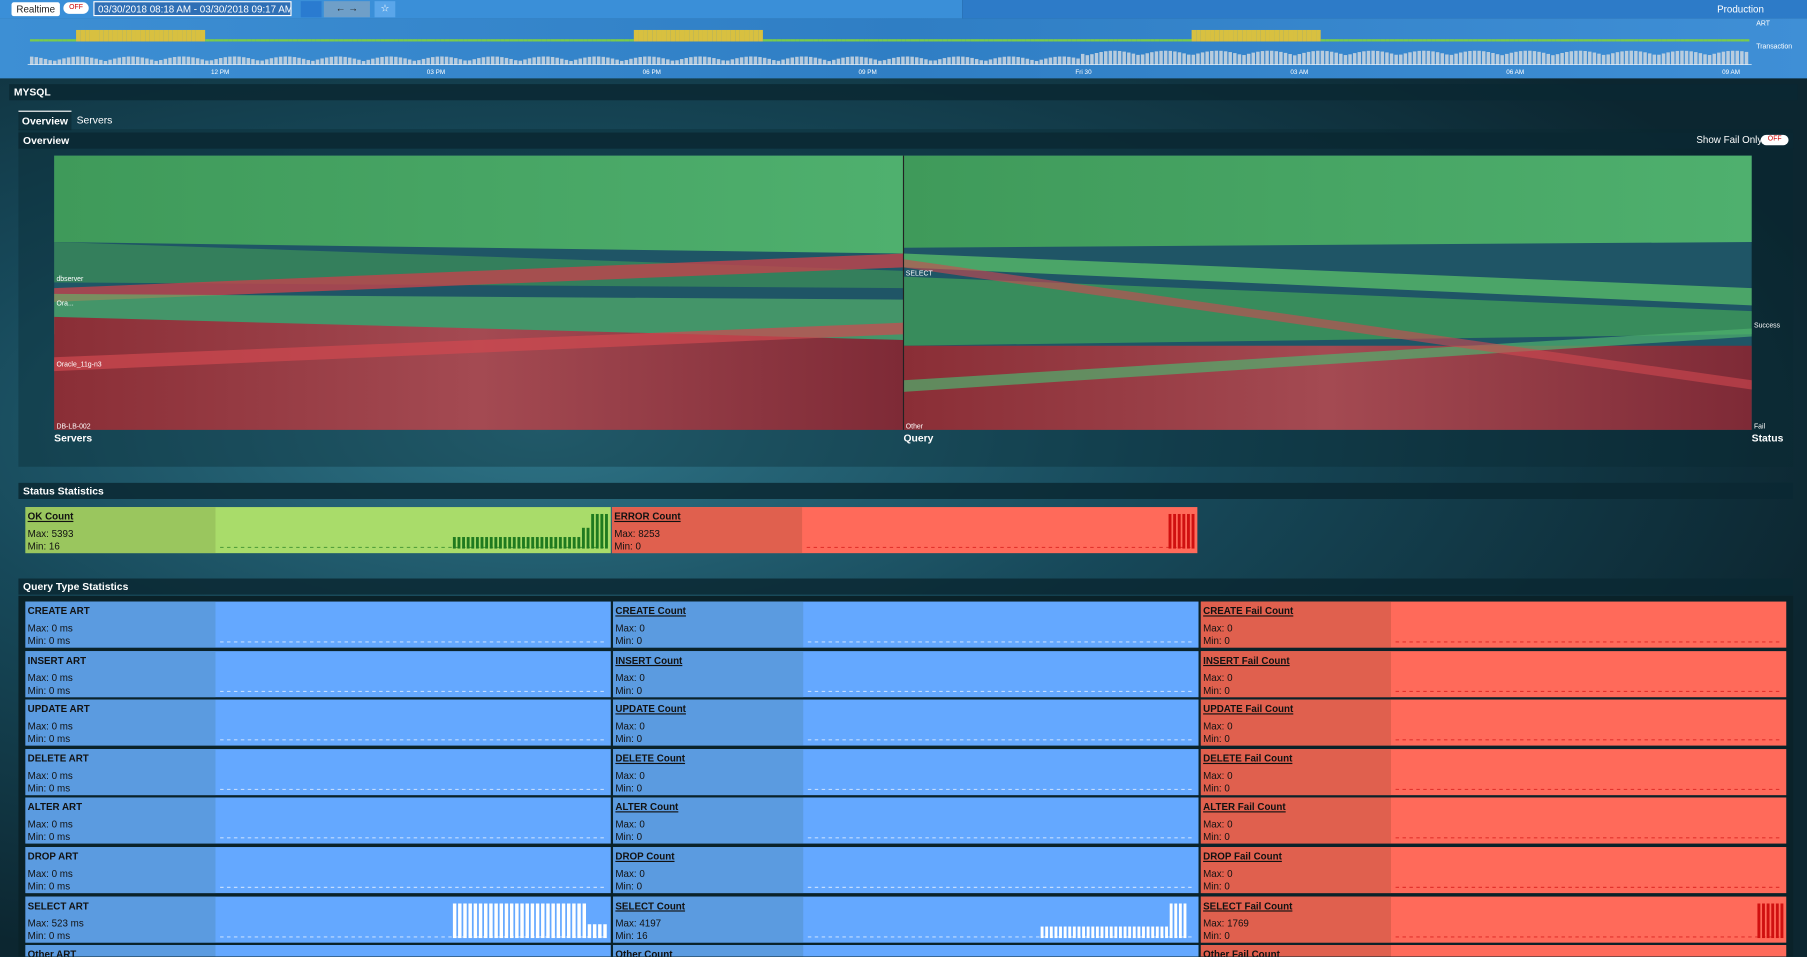 Image resolution: width=1807 pixels, height=957 pixels. Describe the element at coordinates (76, 8) in the screenshot. I see `realtime-toggle: OFF` at that location.